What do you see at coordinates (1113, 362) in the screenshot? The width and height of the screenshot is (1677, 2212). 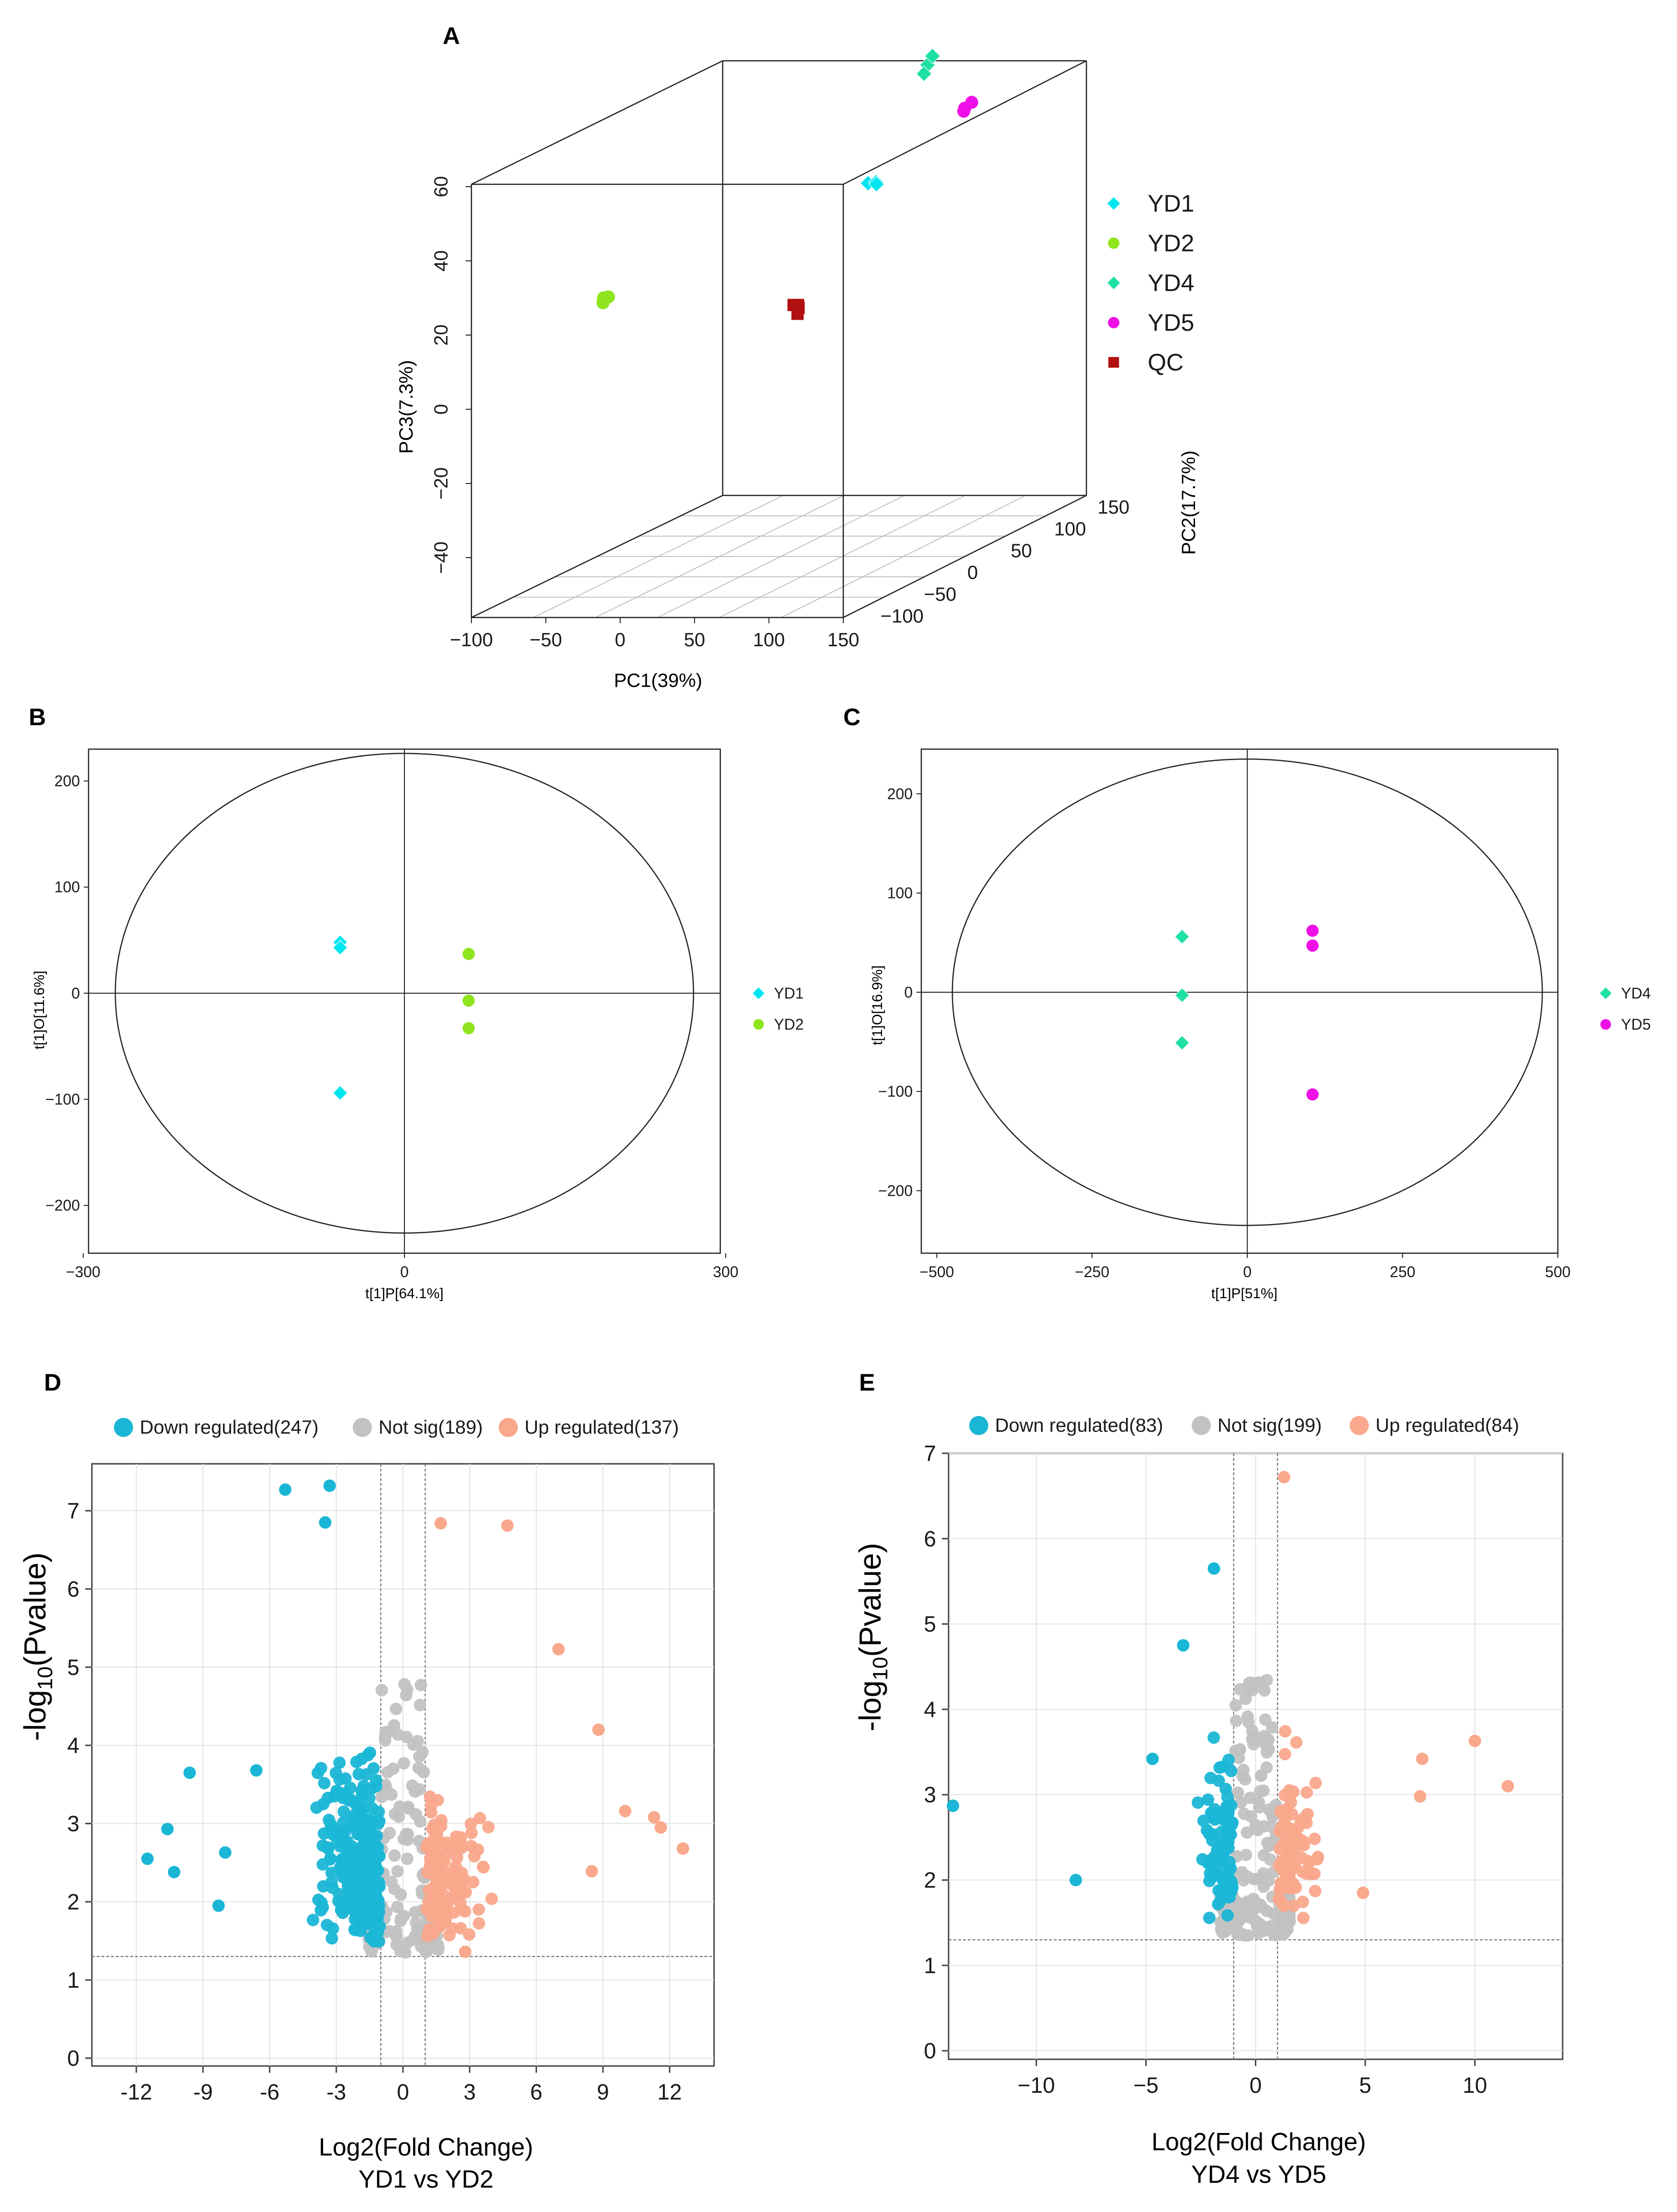 I see `legend-marker-qc` at bounding box center [1113, 362].